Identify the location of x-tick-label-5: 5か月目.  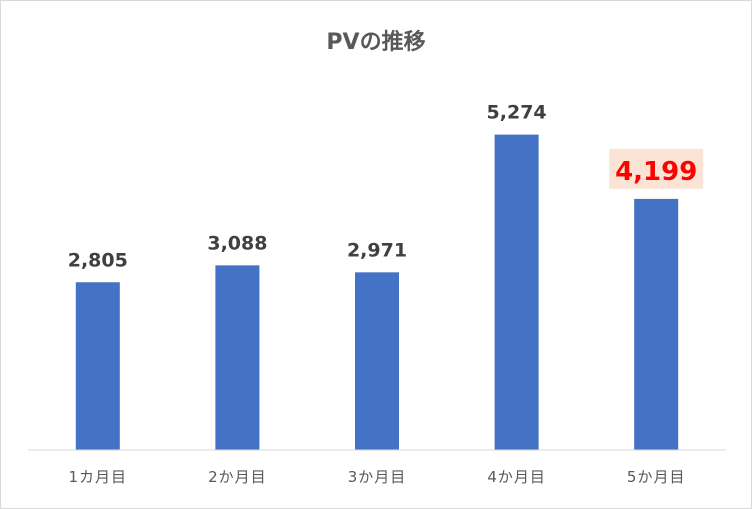
(656, 477).